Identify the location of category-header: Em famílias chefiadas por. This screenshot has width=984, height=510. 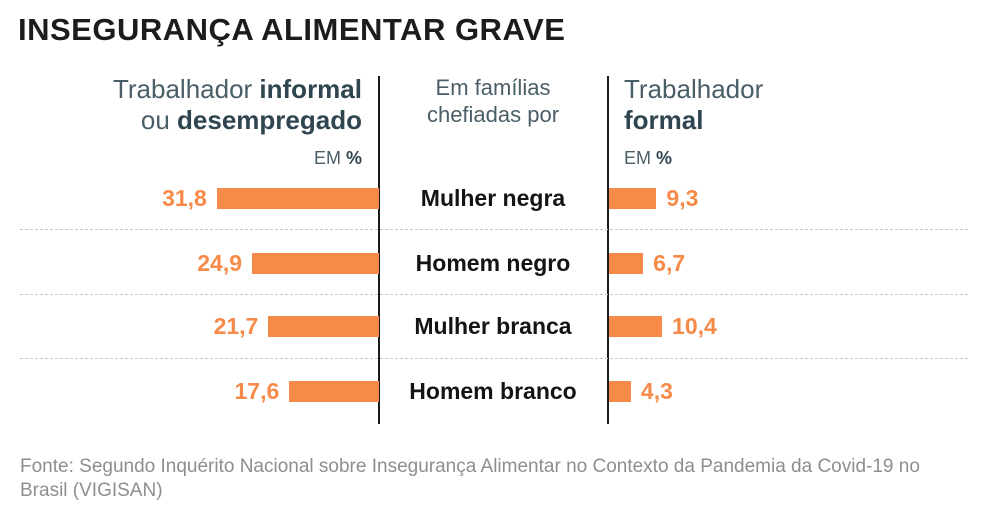
(493, 101).